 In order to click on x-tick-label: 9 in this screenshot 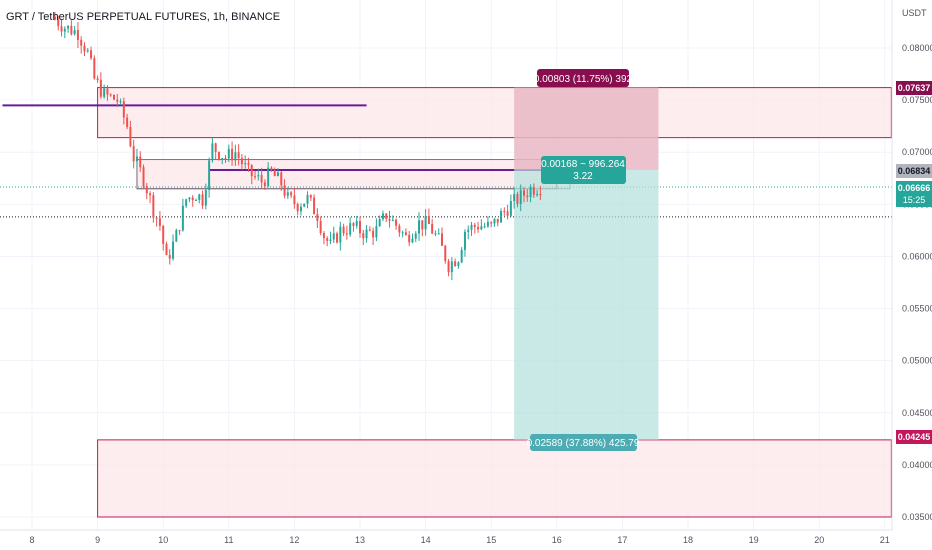, I will do `click(97, 540)`.